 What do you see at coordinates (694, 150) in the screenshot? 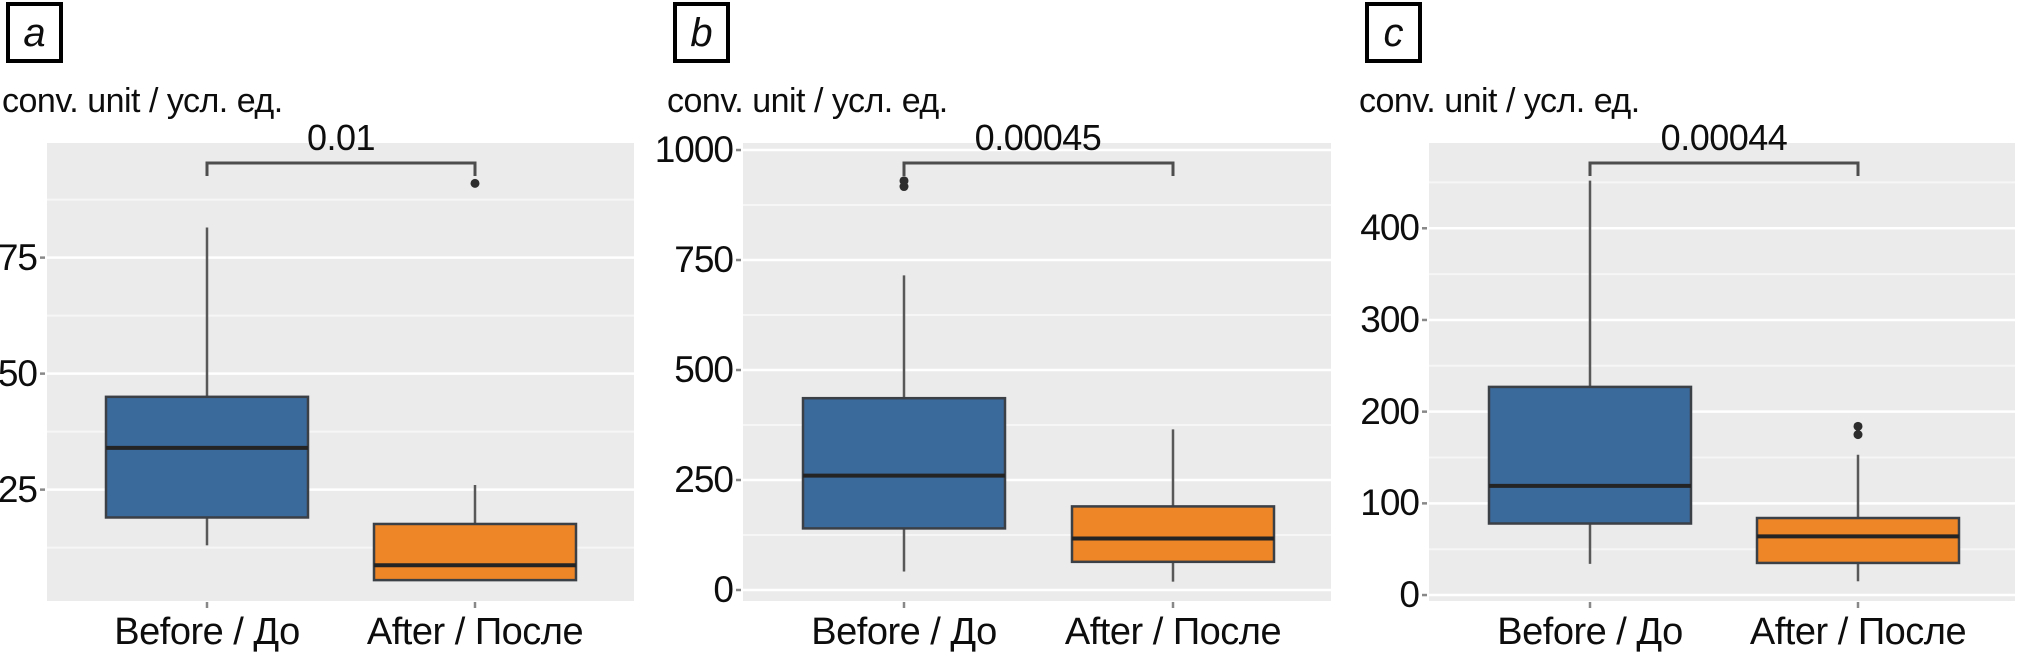
I see `y-tick-label: 1000` at bounding box center [694, 150].